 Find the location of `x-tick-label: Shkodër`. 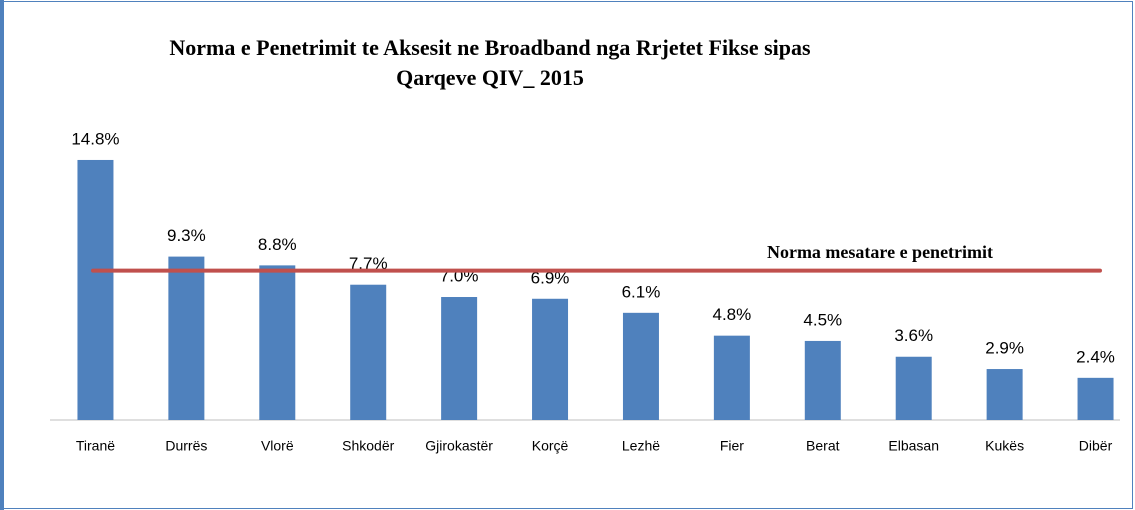

x-tick-label: Shkodër is located at coordinates (368, 446).